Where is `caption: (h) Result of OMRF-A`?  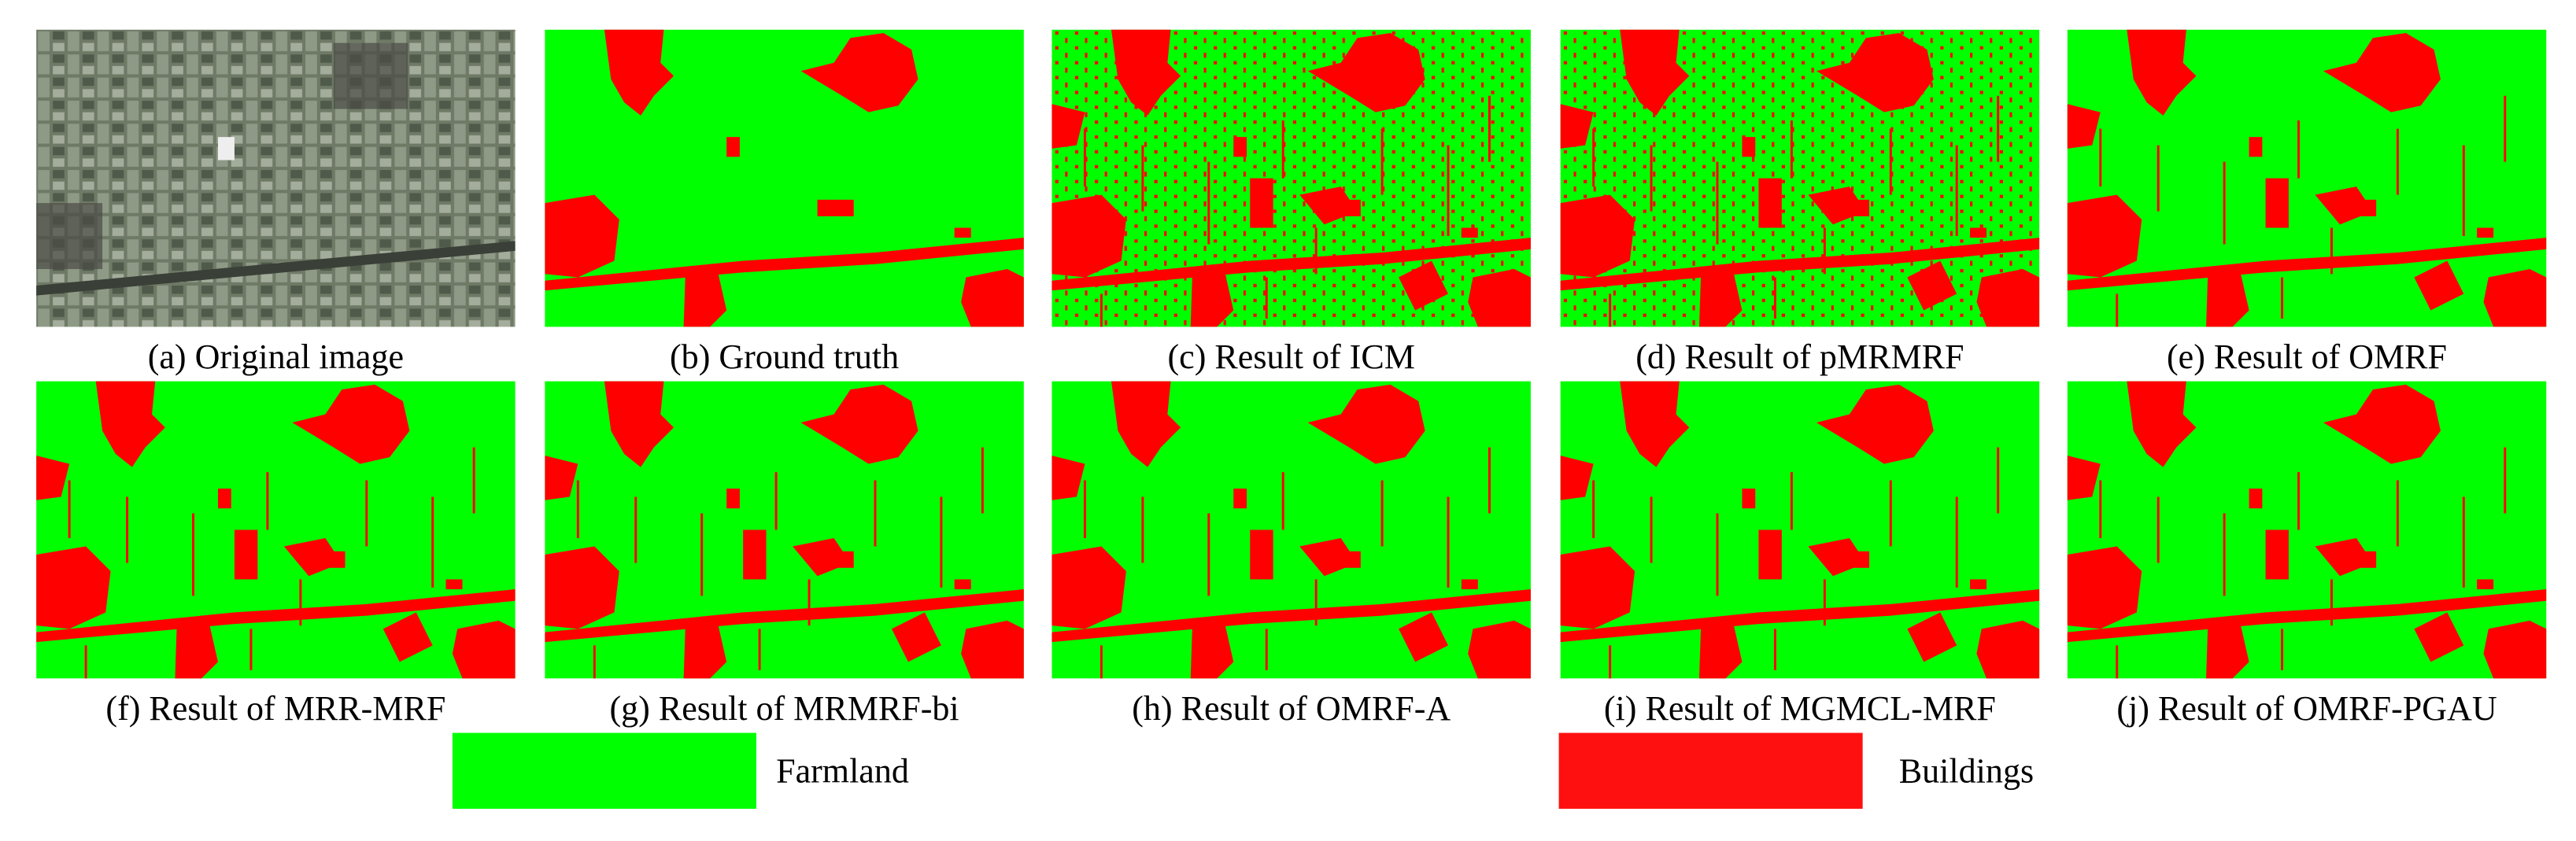
caption: (h) Result of OMRF-A is located at coordinates (1291, 708).